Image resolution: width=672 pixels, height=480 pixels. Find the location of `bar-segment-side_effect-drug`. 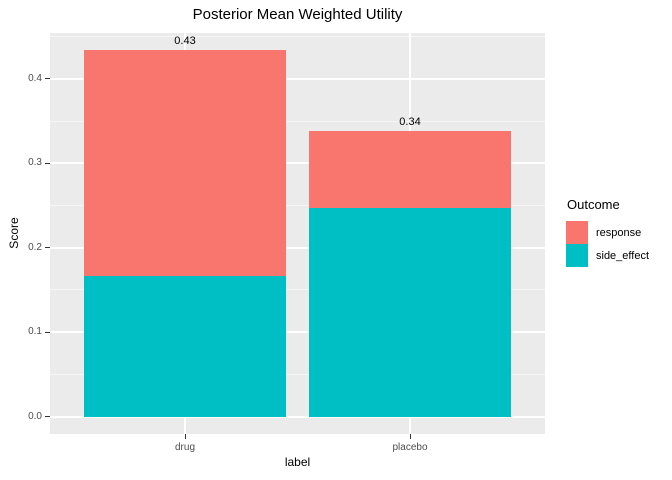

bar-segment-side_effect-drug is located at coordinates (185, 346).